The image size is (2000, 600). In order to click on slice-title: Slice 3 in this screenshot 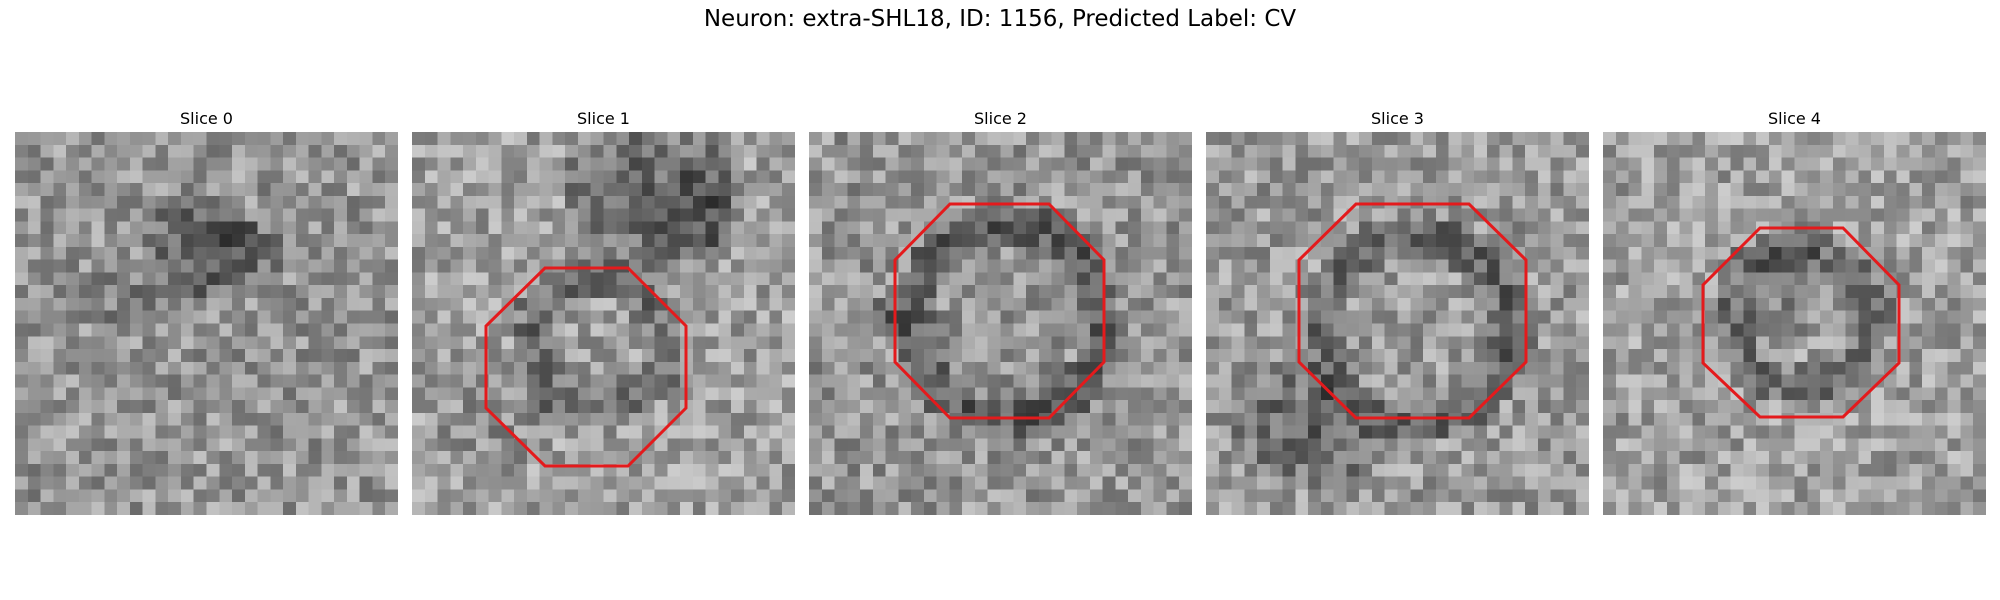, I will do `click(1397, 118)`.